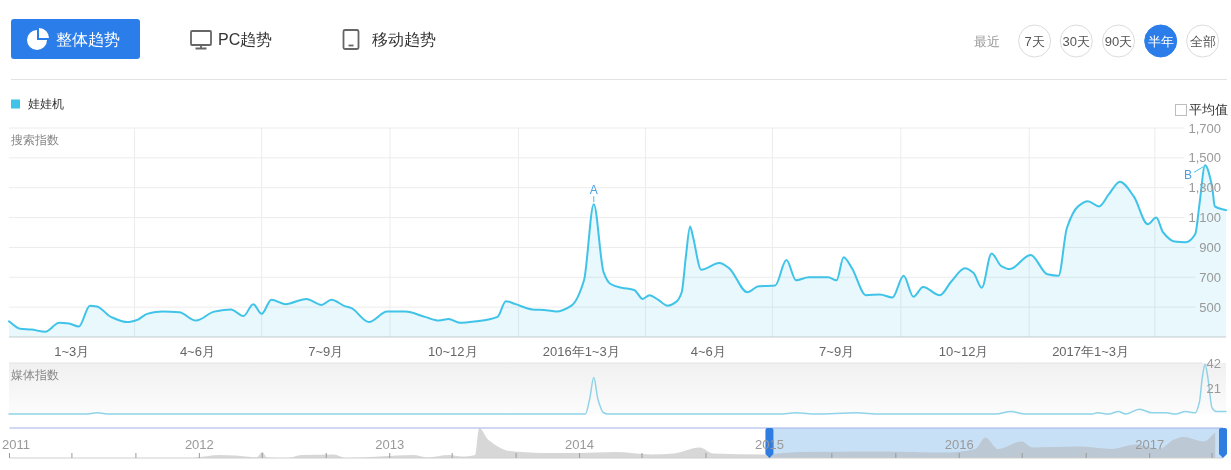 The width and height of the screenshot is (1231, 470). I want to click on button-label: 全部, so click(1202, 41).